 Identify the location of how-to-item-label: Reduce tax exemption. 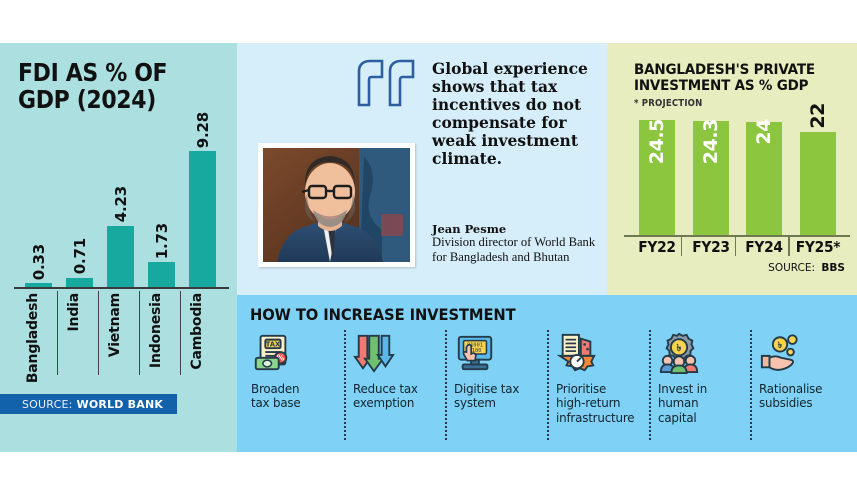
(385, 396).